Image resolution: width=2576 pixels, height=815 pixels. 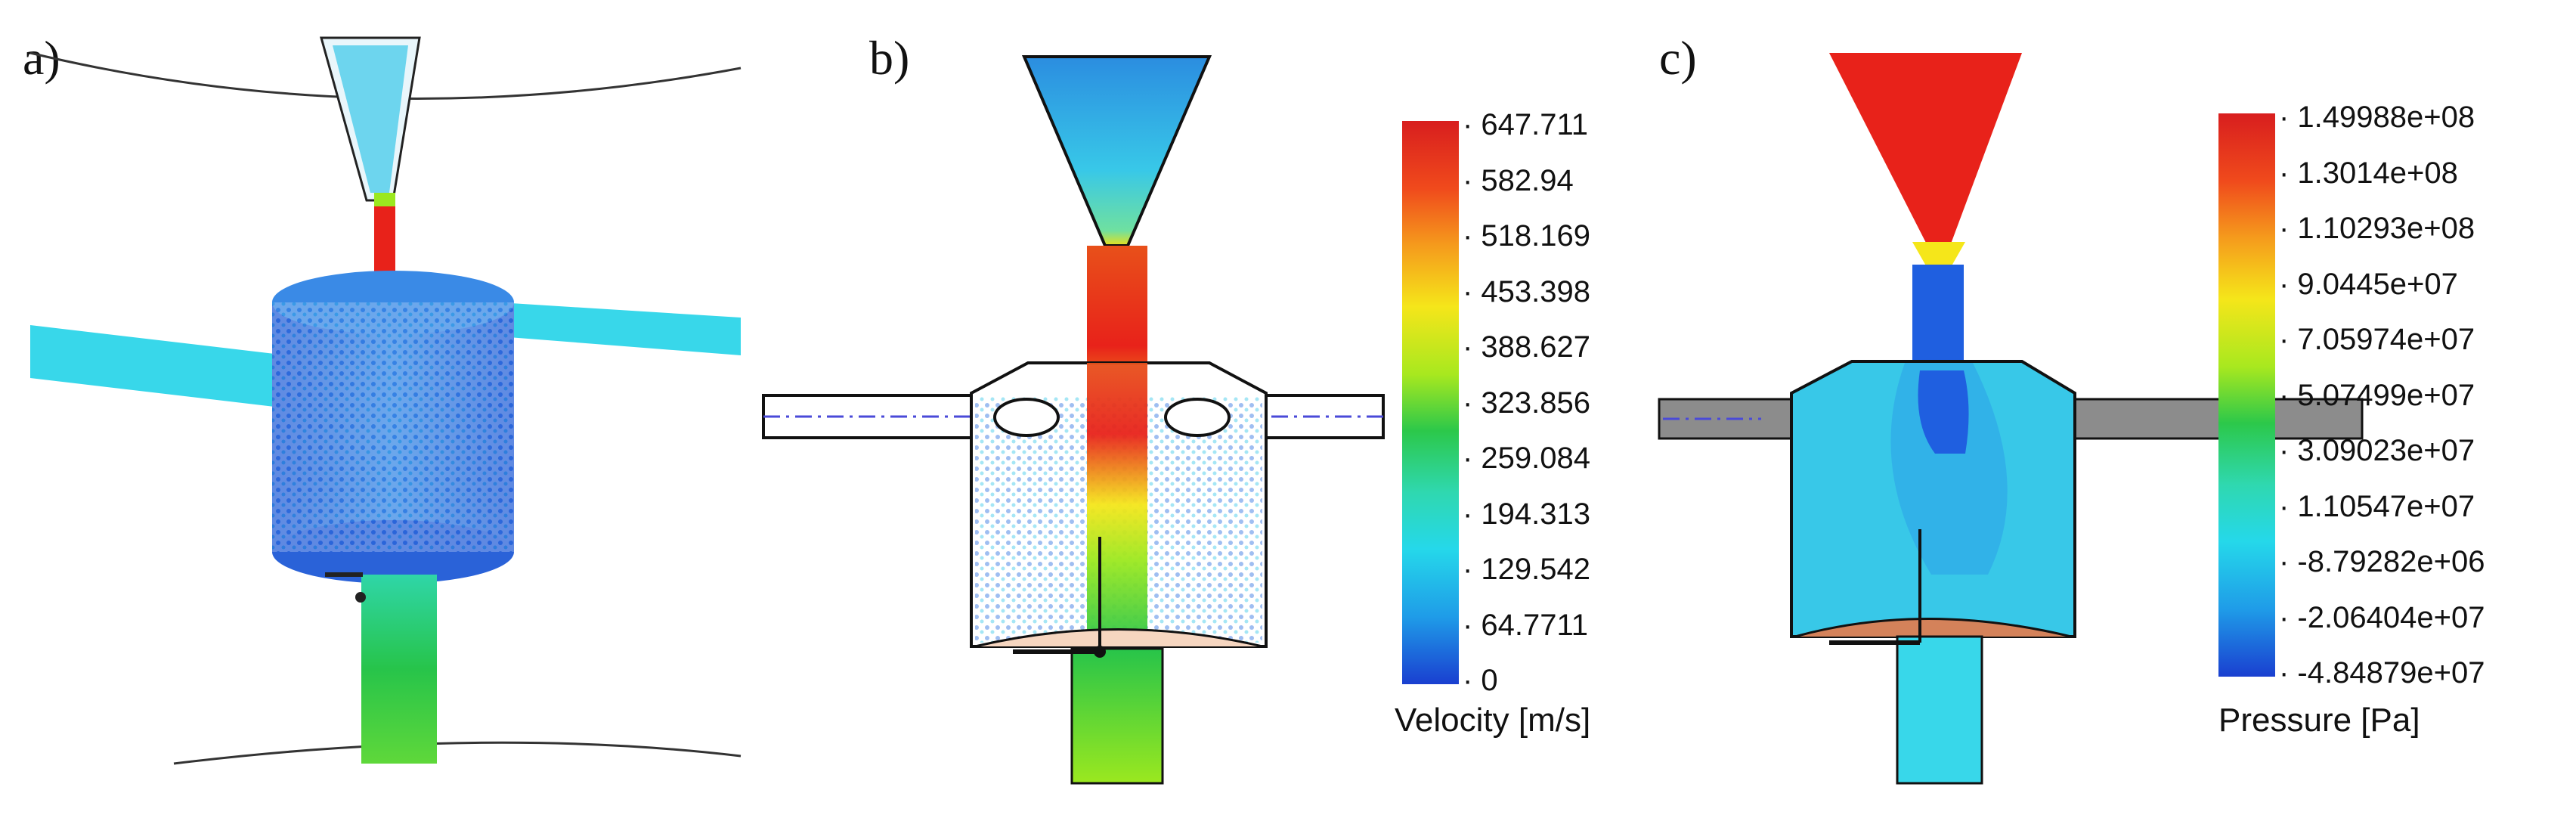 I want to click on velocity-tick-4: · 388.627, so click(x=1527, y=347).